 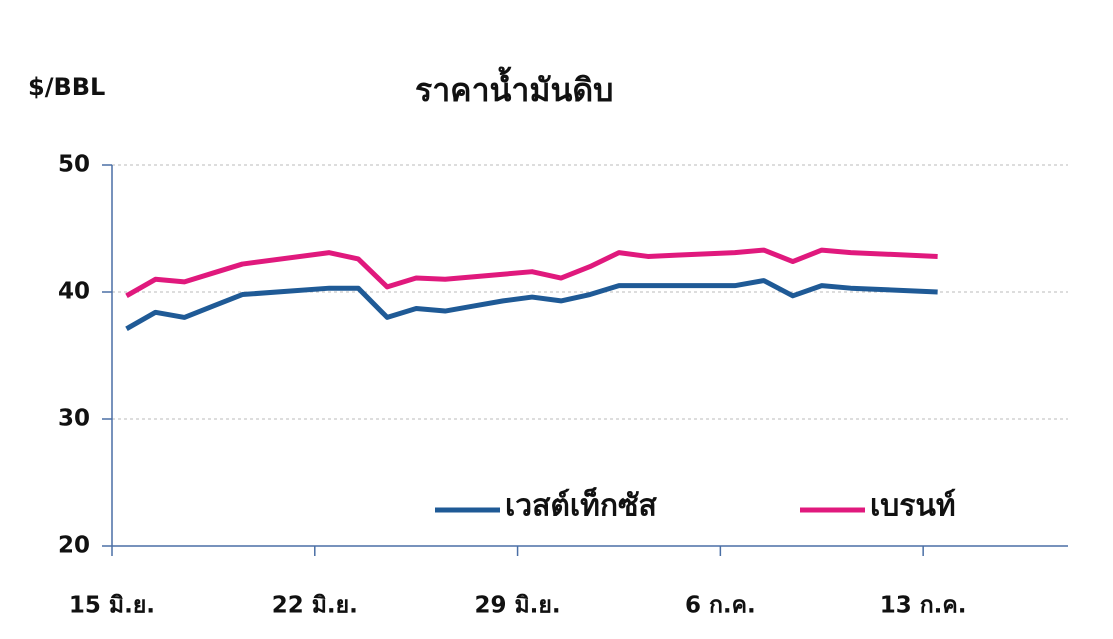 I want to click on x-tick-label: 6 ก.ค., so click(x=720, y=606).